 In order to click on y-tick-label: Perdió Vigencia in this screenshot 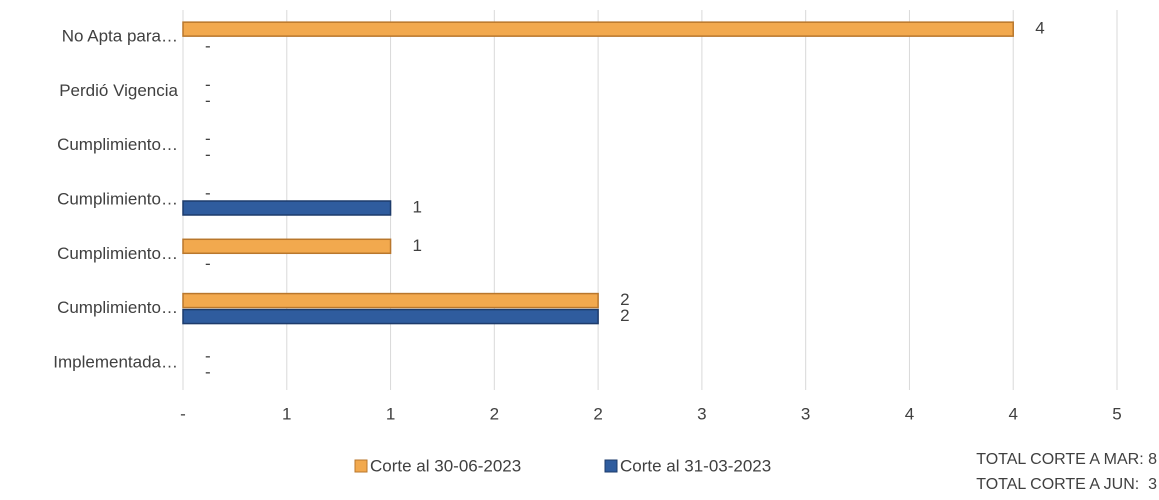, I will do `click(118, 90)`.